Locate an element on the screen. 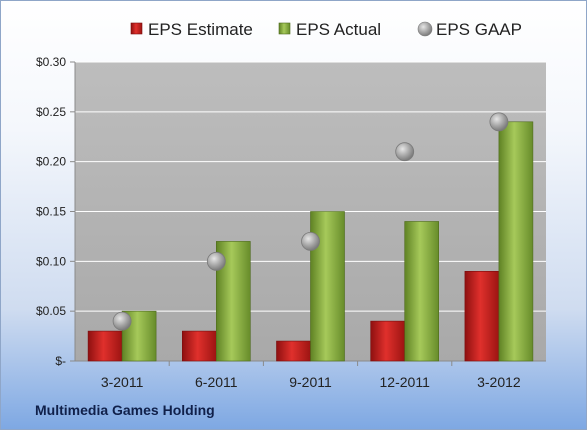 Image resolution: width=587 pixels, height=430 pixels. legend-swatch-eps-actual is located at coordinates (284, 28).